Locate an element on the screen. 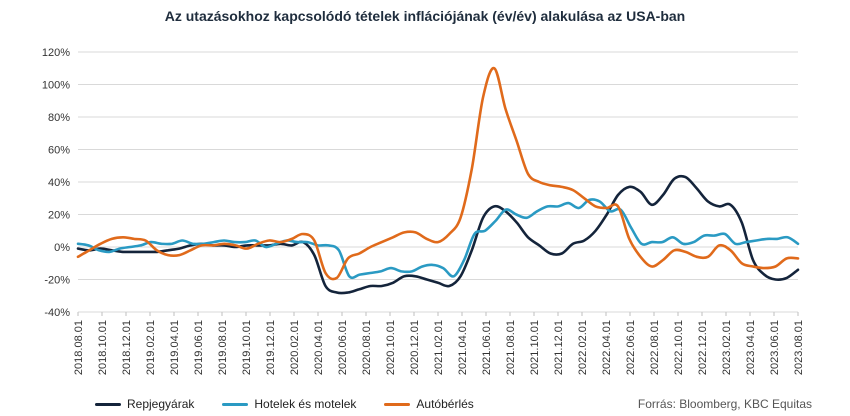 Image resolution: width=850 pixels, height=416 pixels. x-tick-label: 2023.06.01 is located at coordinates (775, 347).